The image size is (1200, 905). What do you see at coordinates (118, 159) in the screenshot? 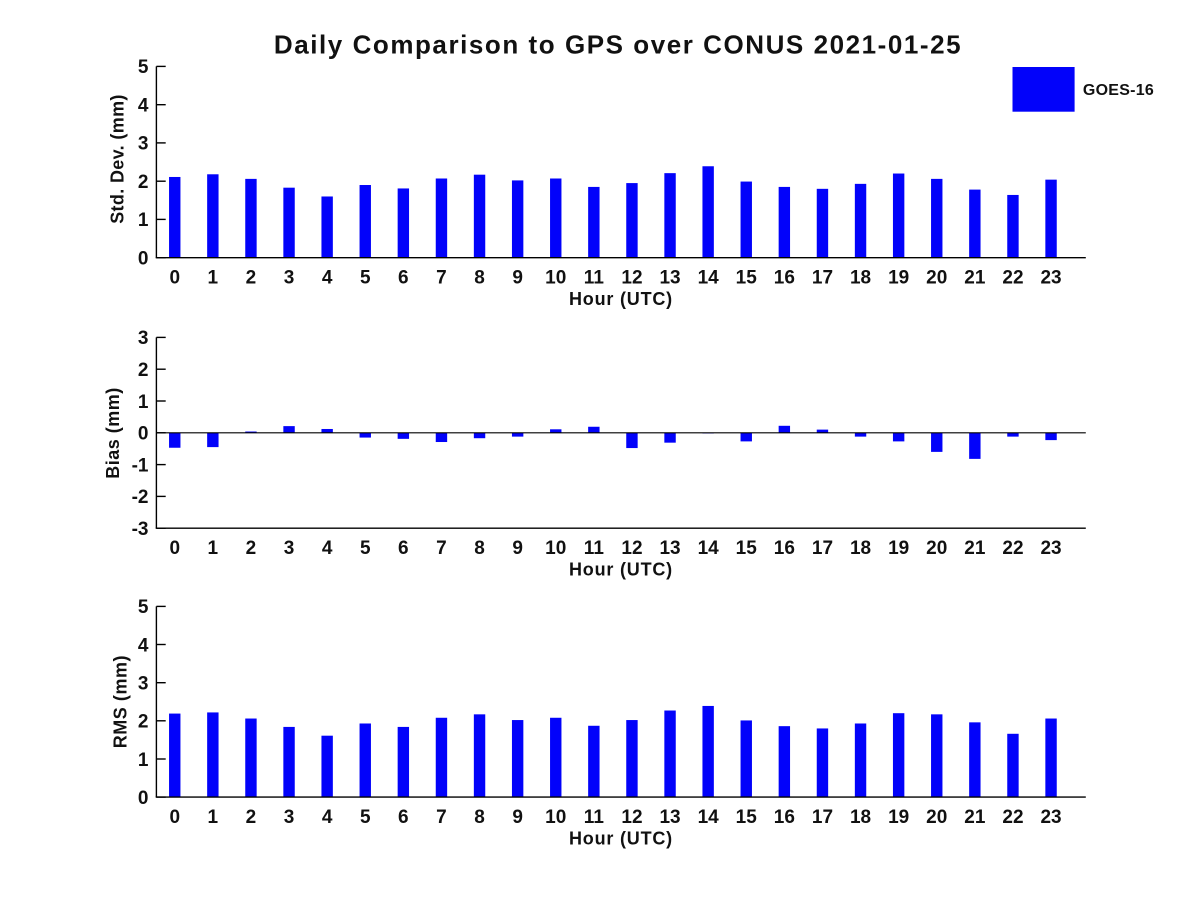
I see `svg-text: Std. Dev. (mm)` at bounding box center [118, 159].